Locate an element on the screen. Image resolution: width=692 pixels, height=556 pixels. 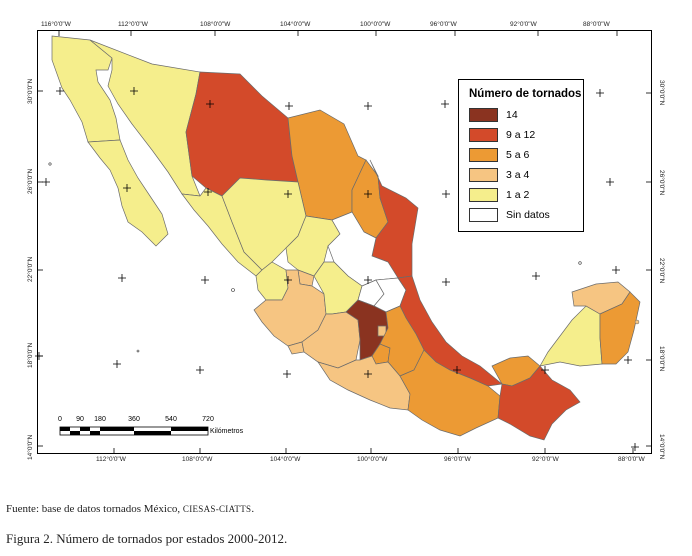
legend-label: 5 a 6 is located at coordinates (518, 155).